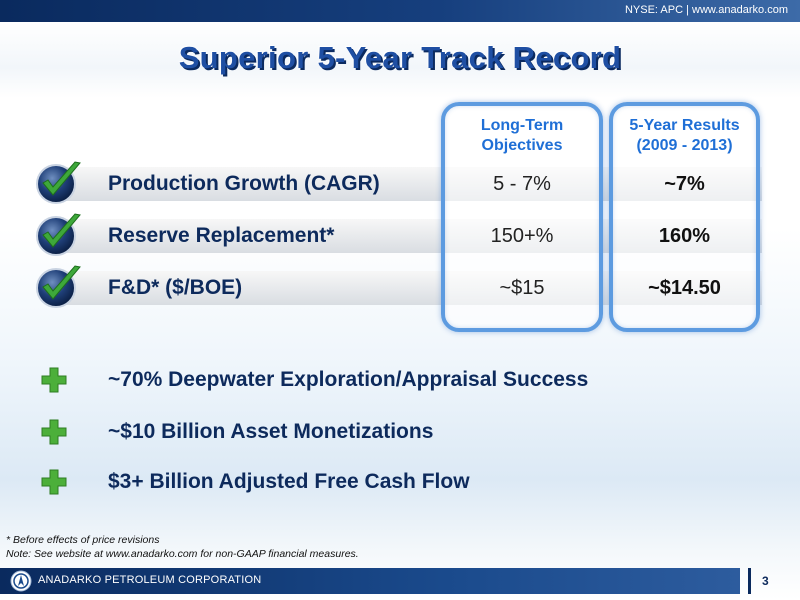 The height and width of the screenshot is (600, 800). Describe the element at coordinates (684, 217) in the screenshot. I see `results-column-box` at that location.